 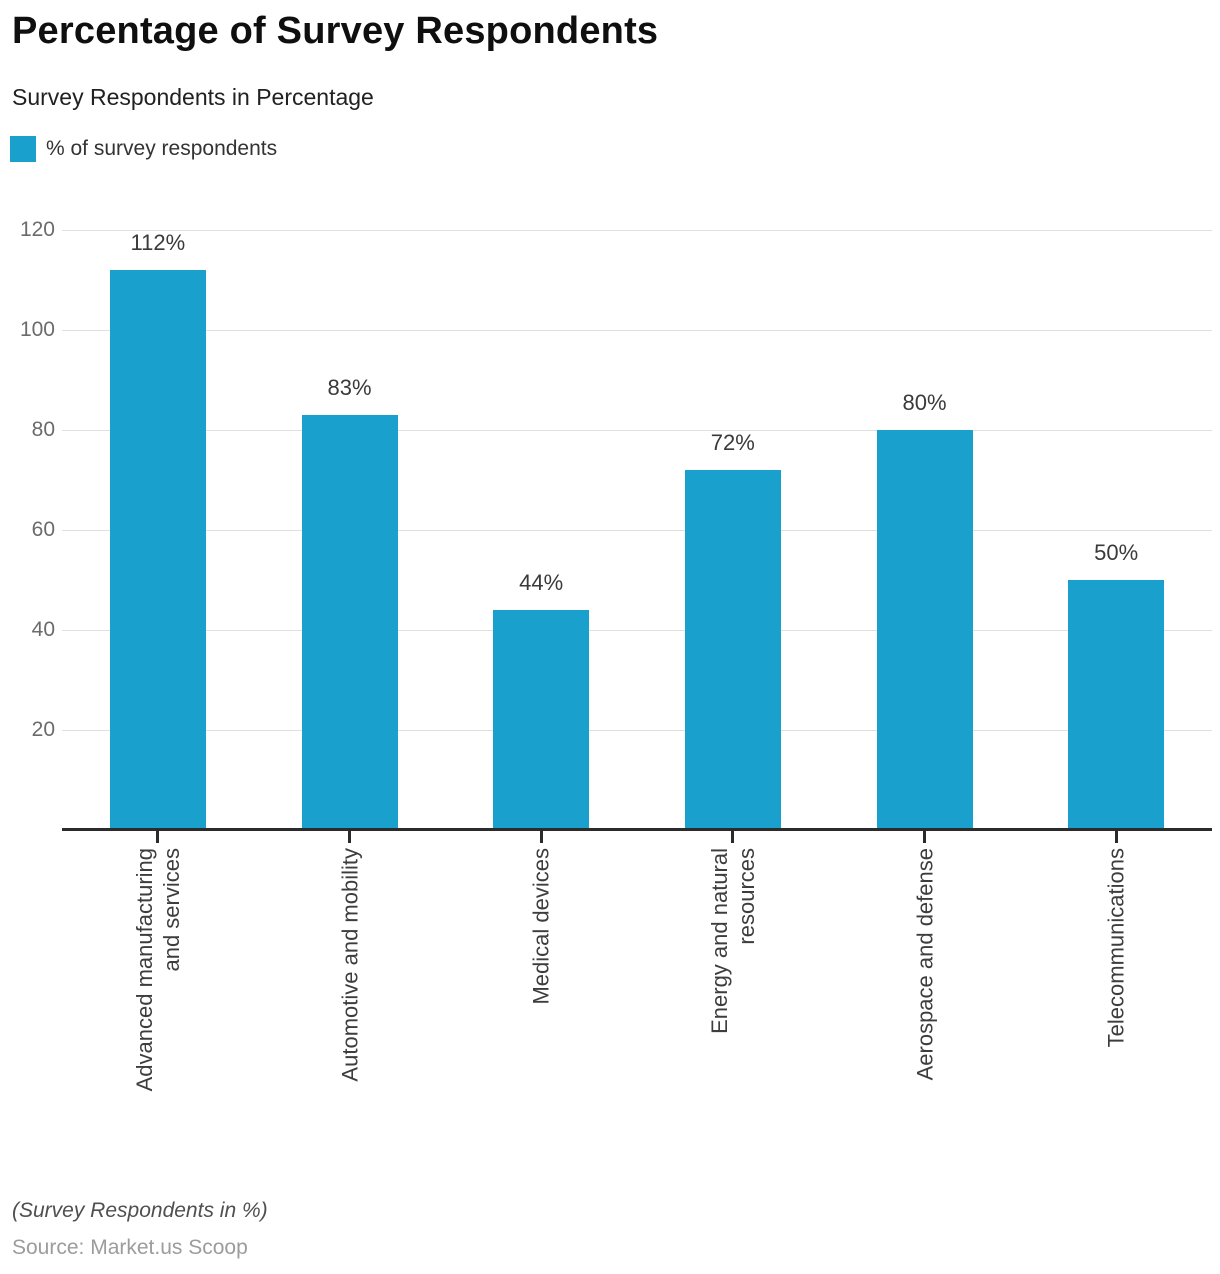 I want to click on bar-value-label: 80%, so click(x=924, y=402).